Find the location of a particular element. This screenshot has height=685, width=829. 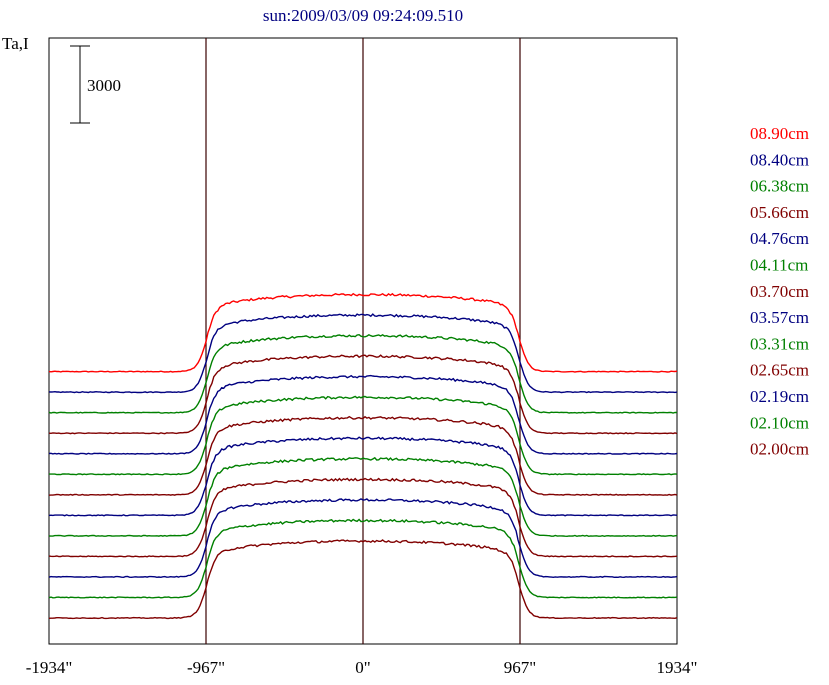

legend-entry: 08.40cm is located at coordinates (779, 159).